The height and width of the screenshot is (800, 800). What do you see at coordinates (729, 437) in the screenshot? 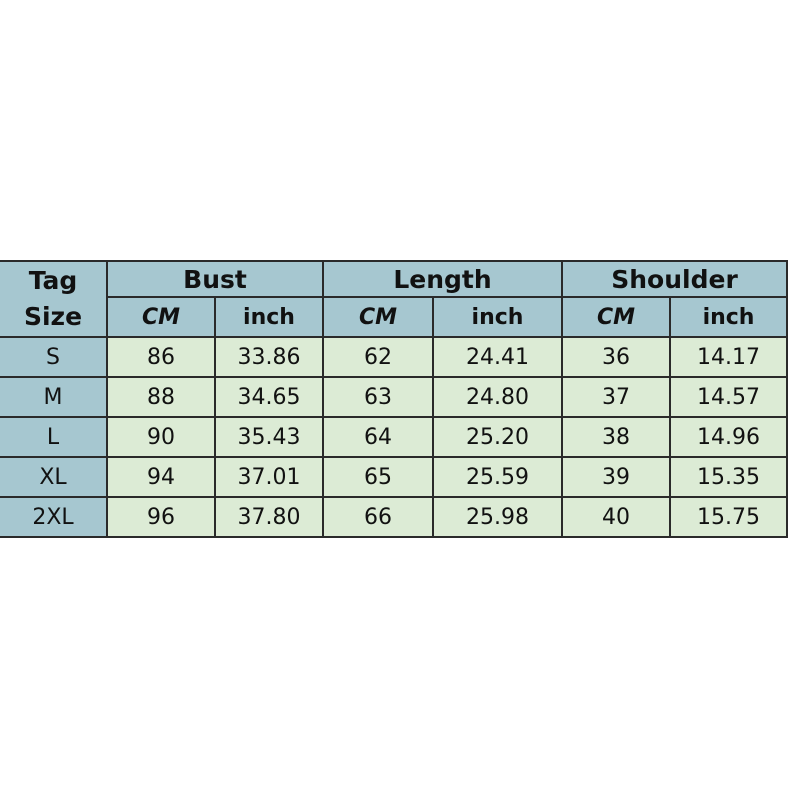
I see `value-cell: 14.96` at bounding box center [729, 437].